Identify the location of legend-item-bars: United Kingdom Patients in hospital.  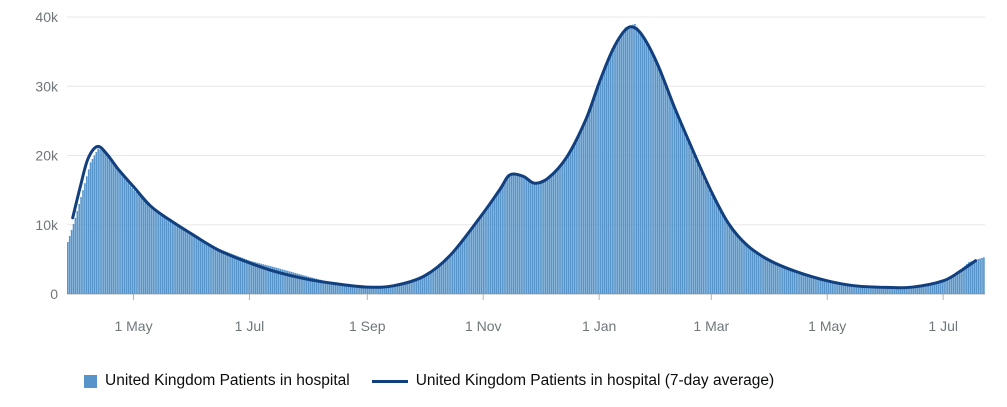
(217, 381).